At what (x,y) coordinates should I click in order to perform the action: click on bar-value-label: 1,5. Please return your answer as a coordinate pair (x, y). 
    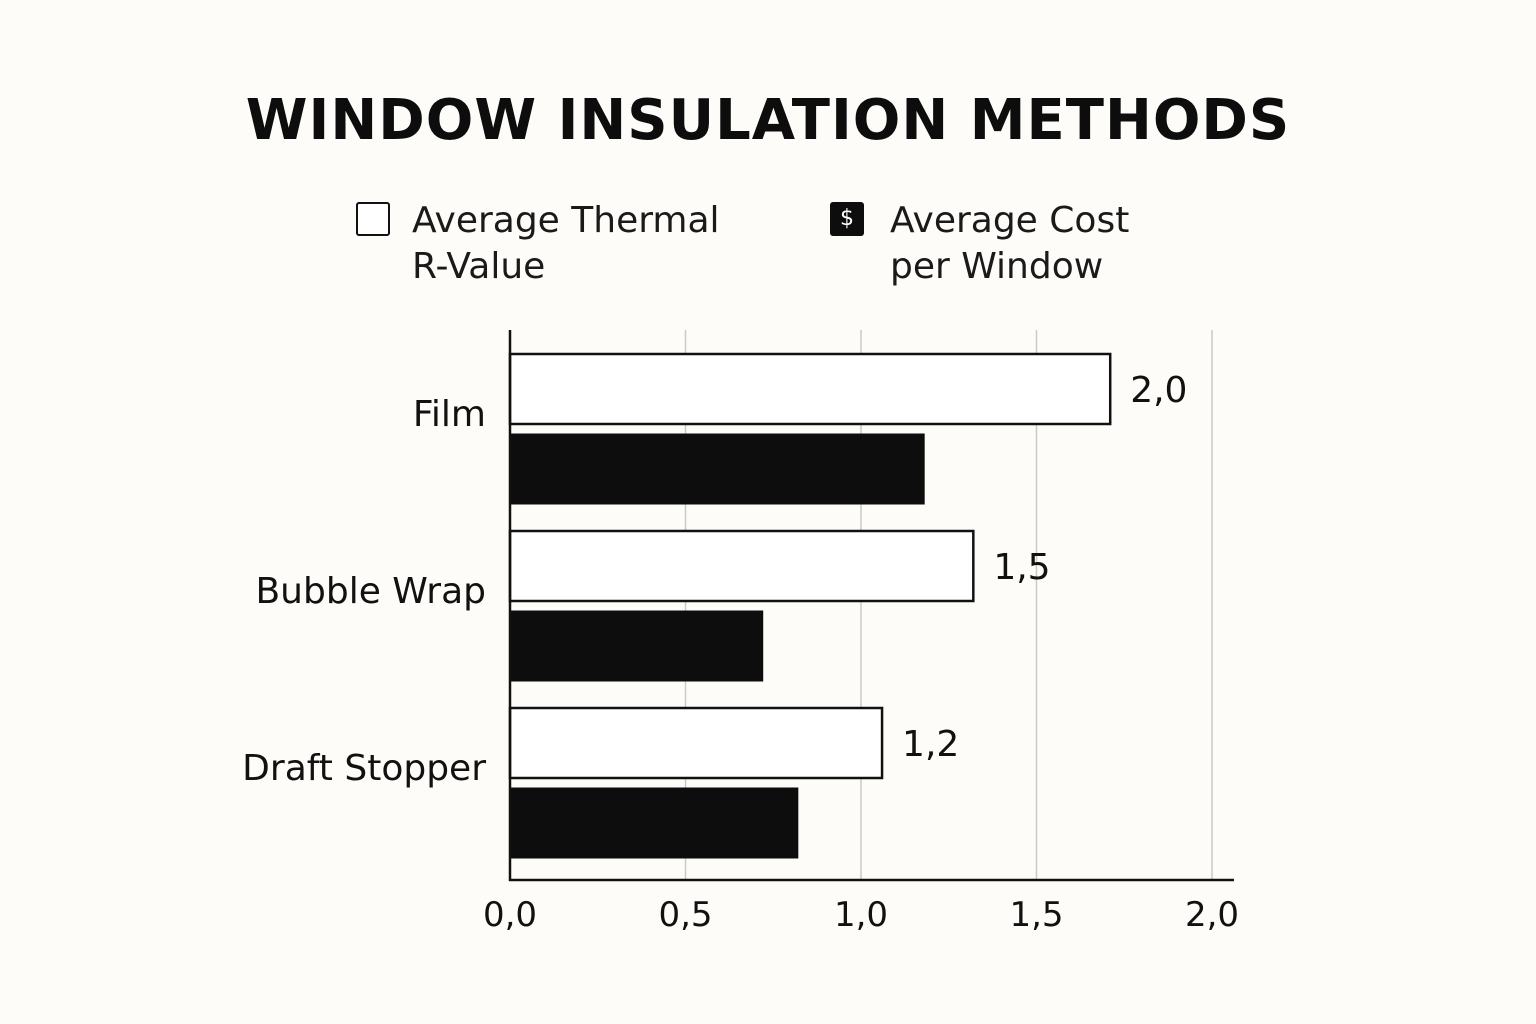
    Looking at the image, I should click on (1021, 567).